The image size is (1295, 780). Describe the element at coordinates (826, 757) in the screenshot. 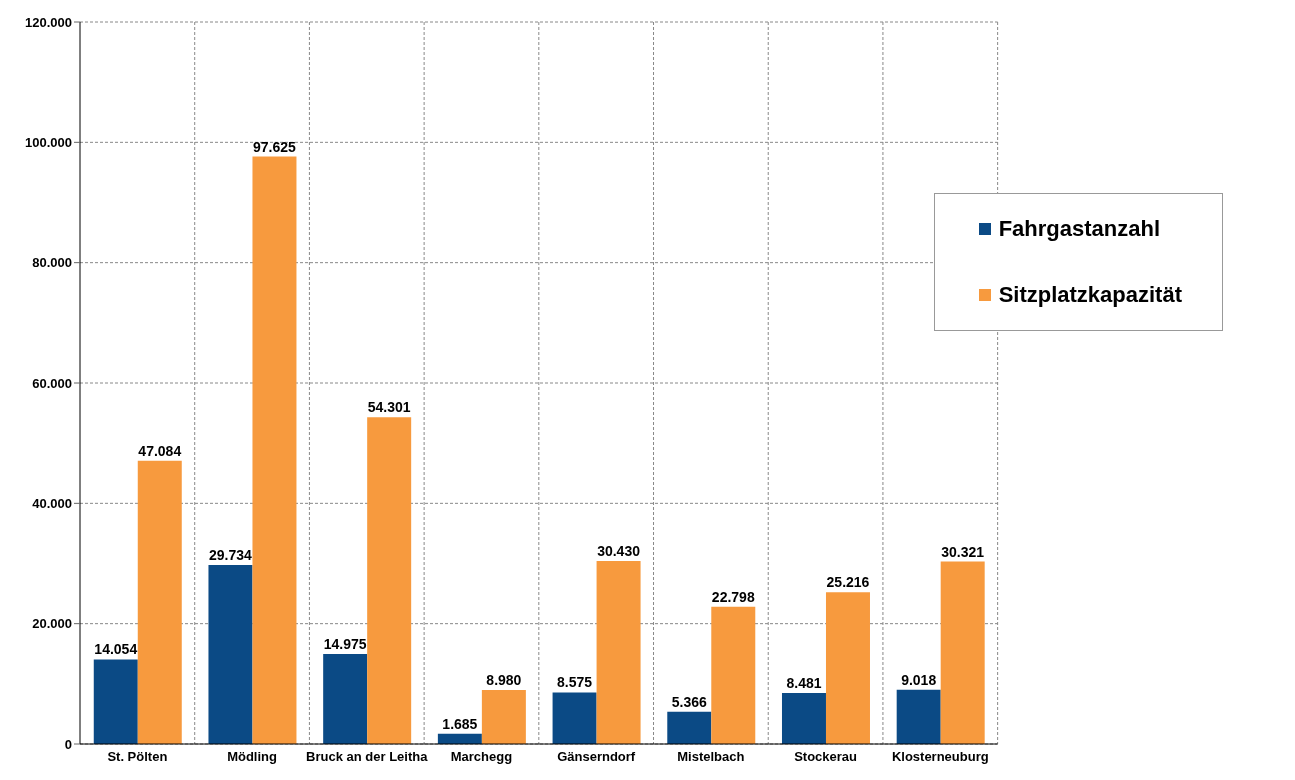

I see `x-tick-label: Stockerau` at that location.